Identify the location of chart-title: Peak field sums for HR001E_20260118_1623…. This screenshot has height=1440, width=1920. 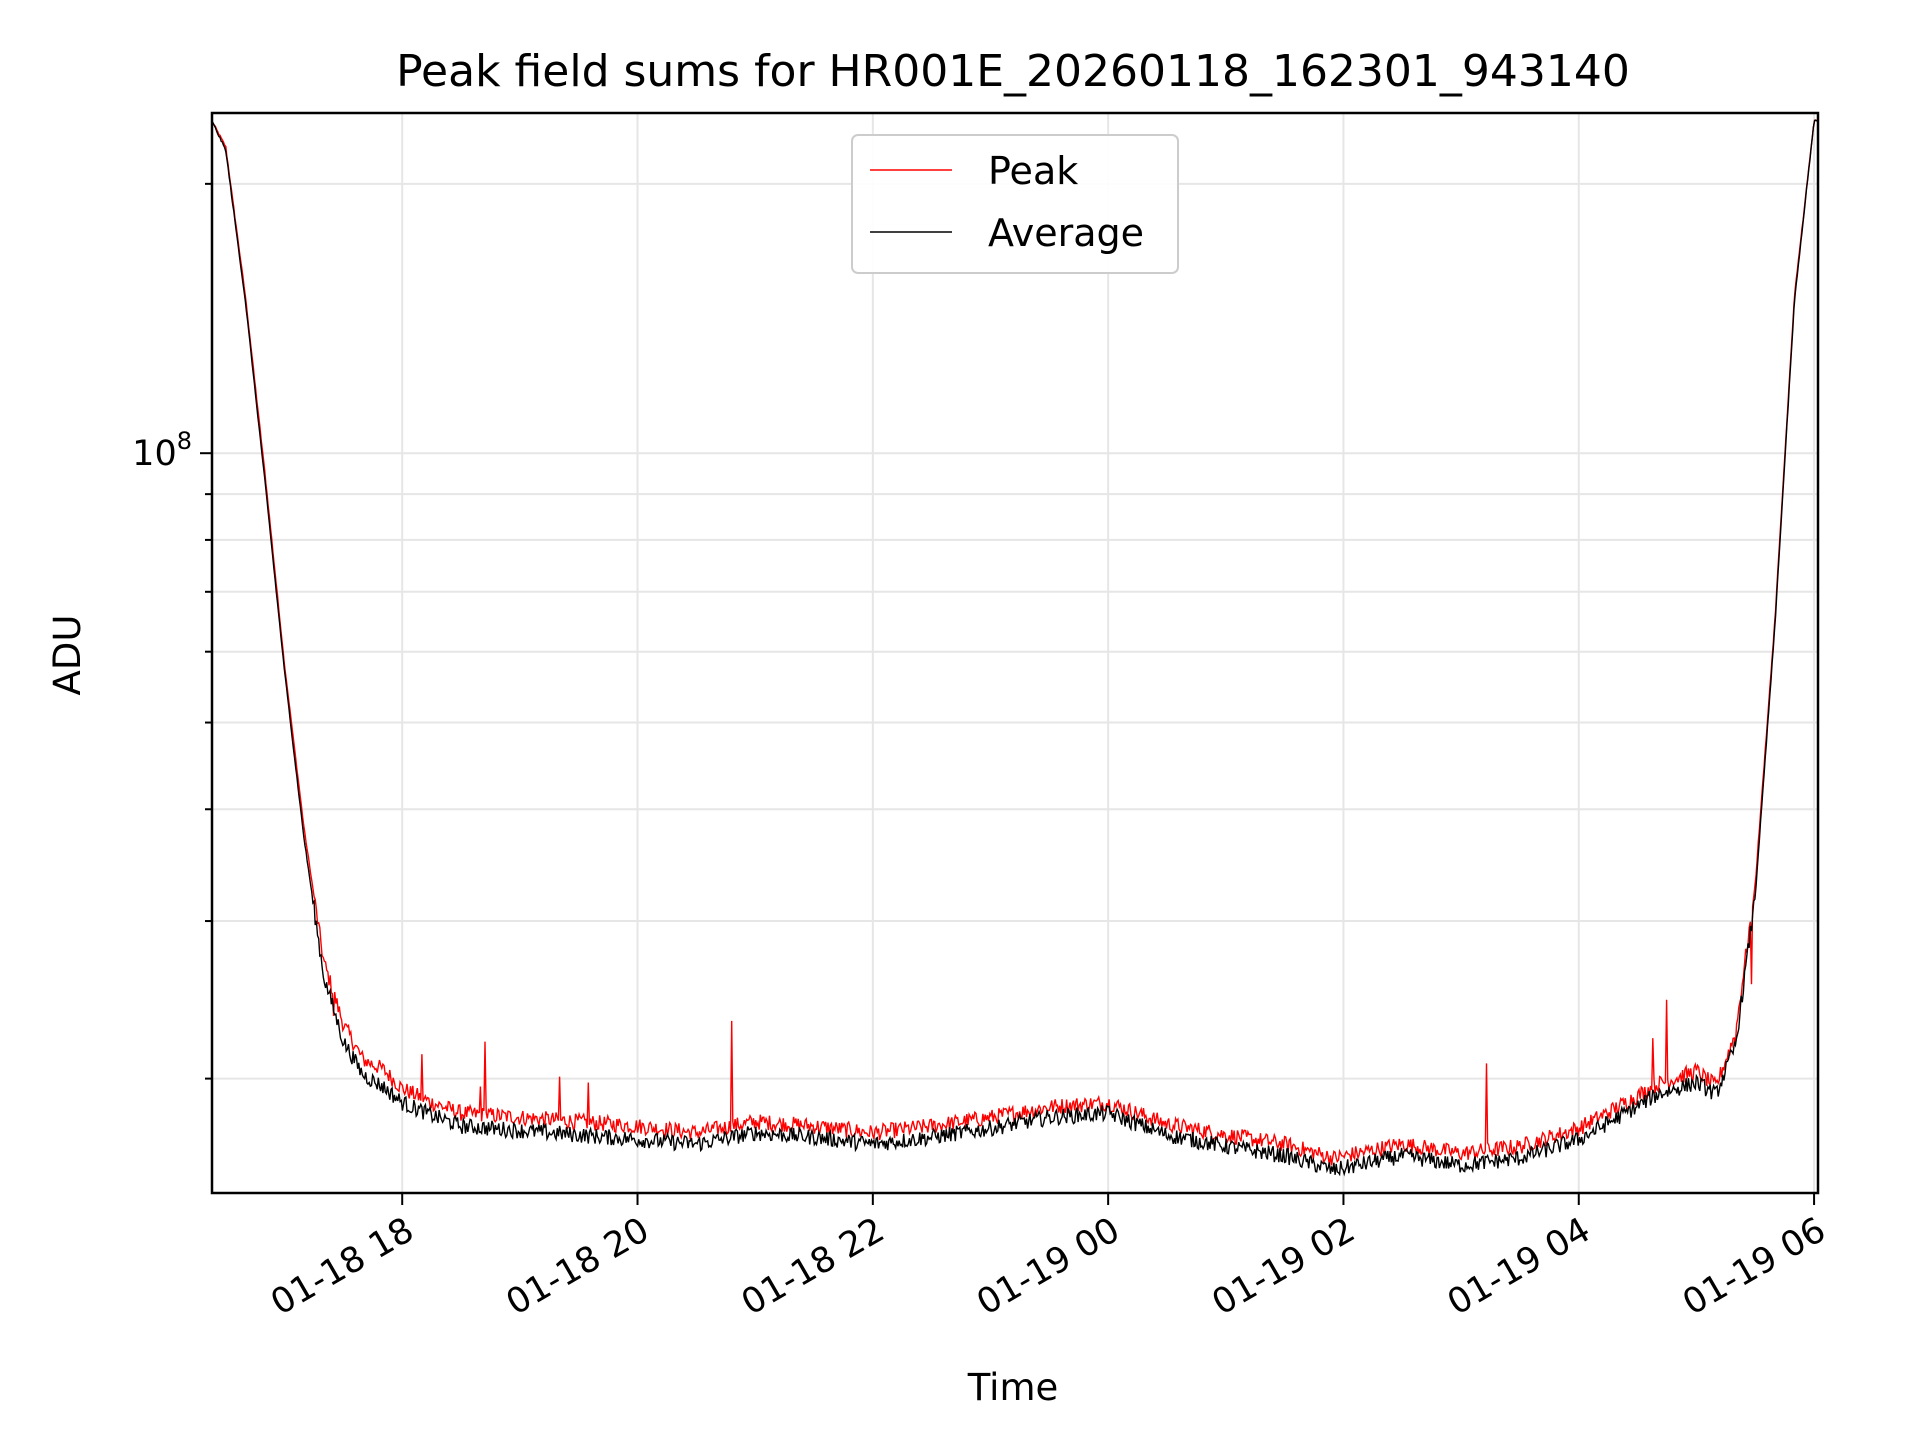
(1013, 71).